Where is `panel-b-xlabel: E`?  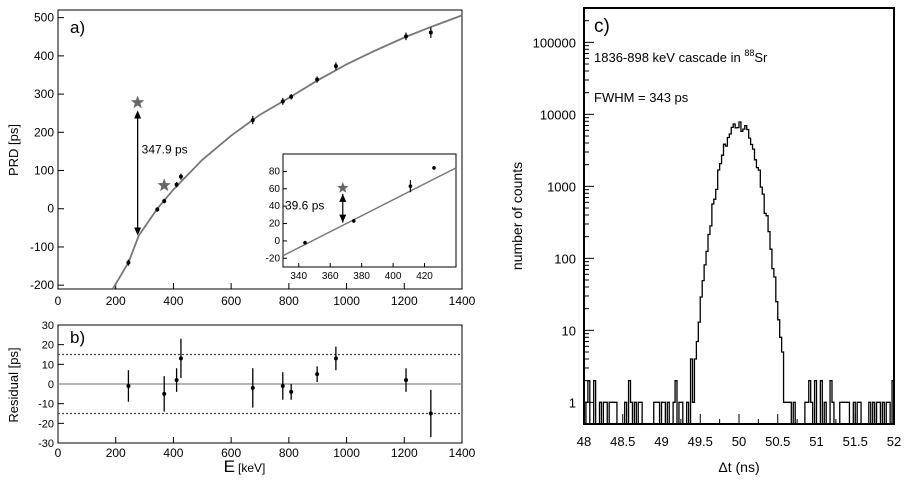
panel-b-xlabel: E is located at coordinates (229, 466).